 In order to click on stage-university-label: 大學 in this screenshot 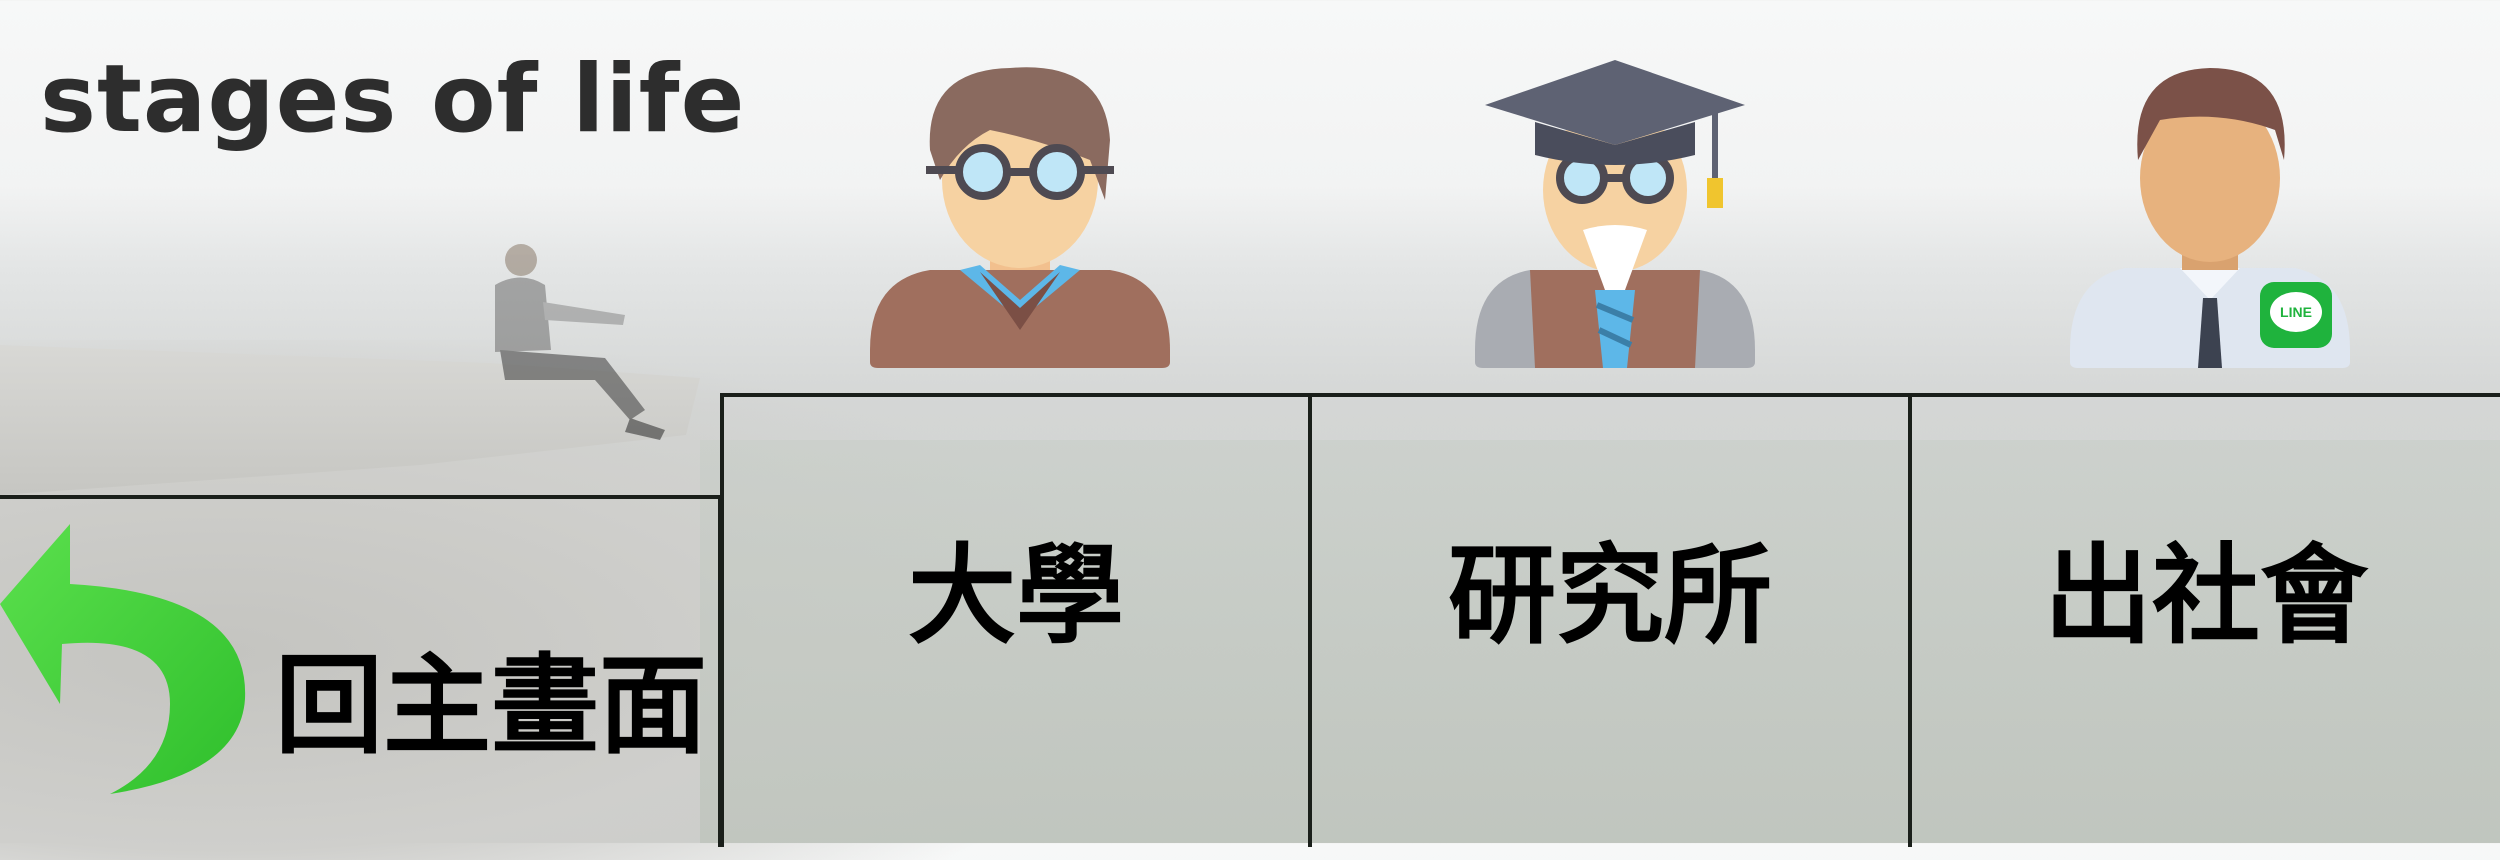, I will do `click(1015, 596)`.